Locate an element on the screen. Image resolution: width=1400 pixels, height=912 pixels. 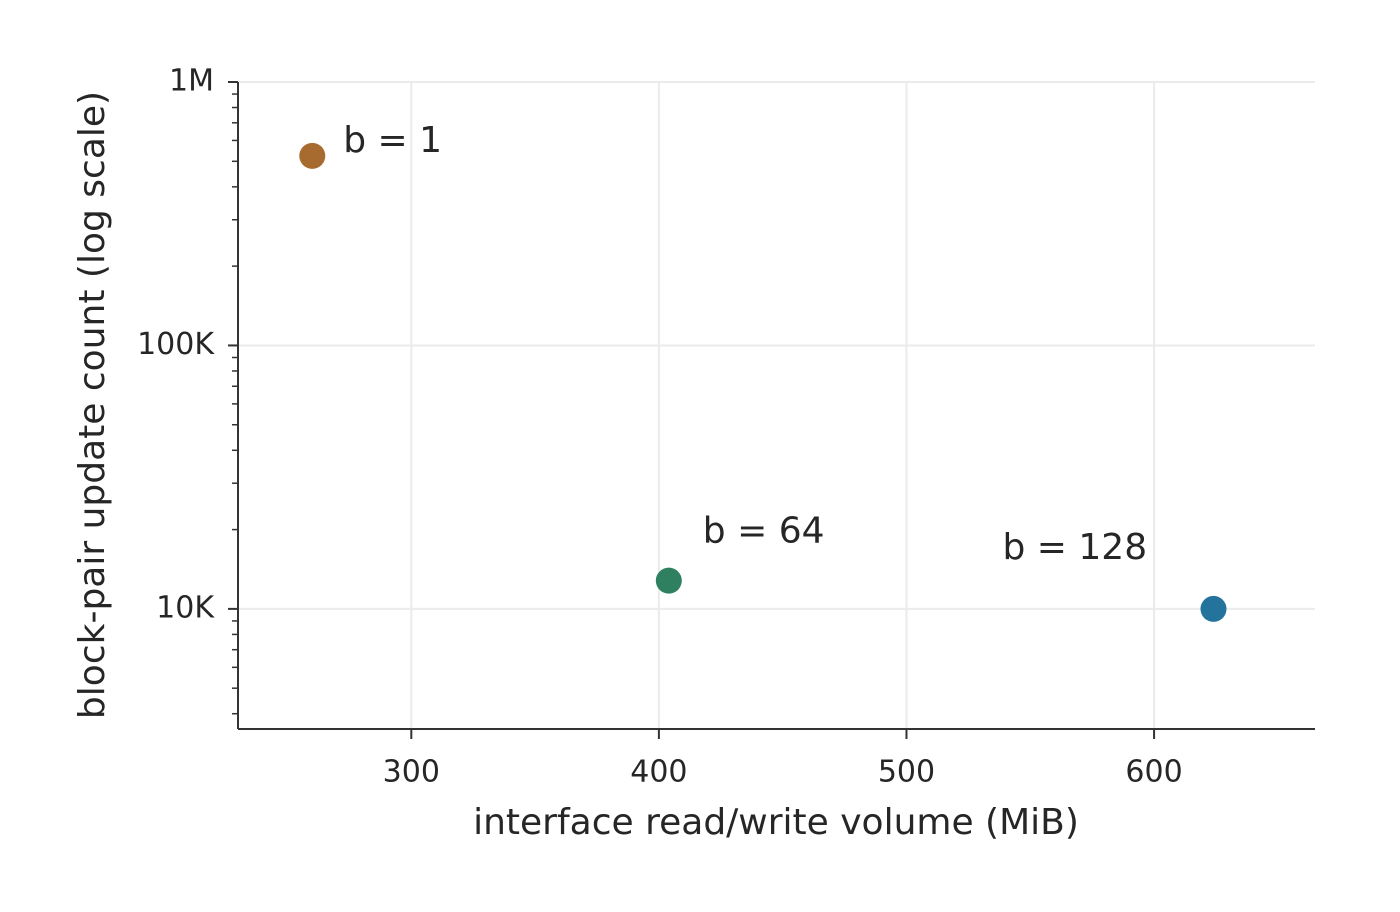
point-label: b = 1 is located at coordinates (392, 140).